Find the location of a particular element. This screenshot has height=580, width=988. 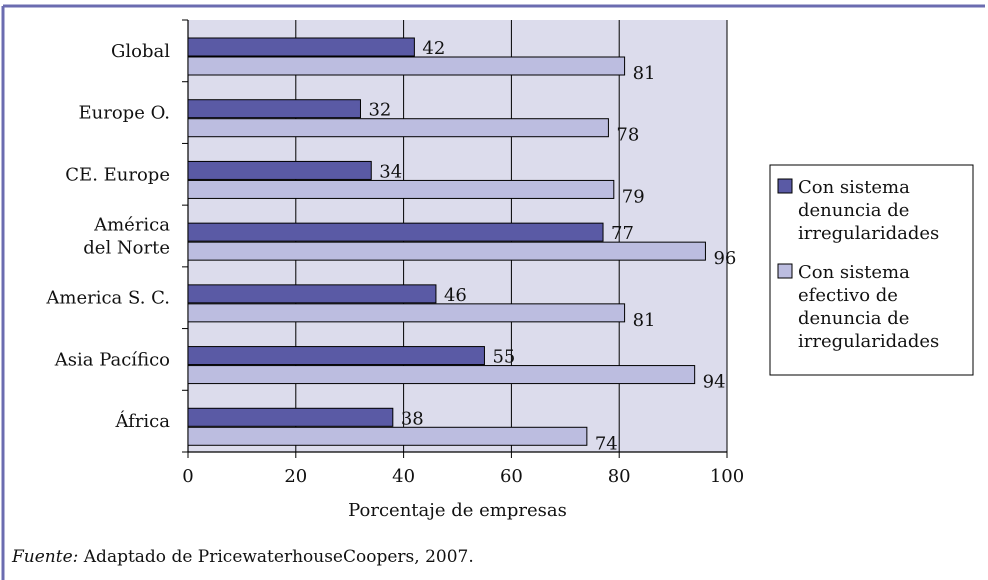

legend-box is located at coordinates (871, 270).